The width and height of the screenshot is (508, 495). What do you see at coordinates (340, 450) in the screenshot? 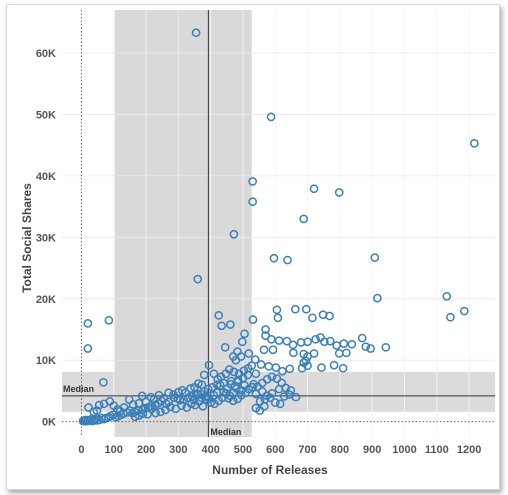
I see `x-tick-label: 800` at bounding box center [340, 450].